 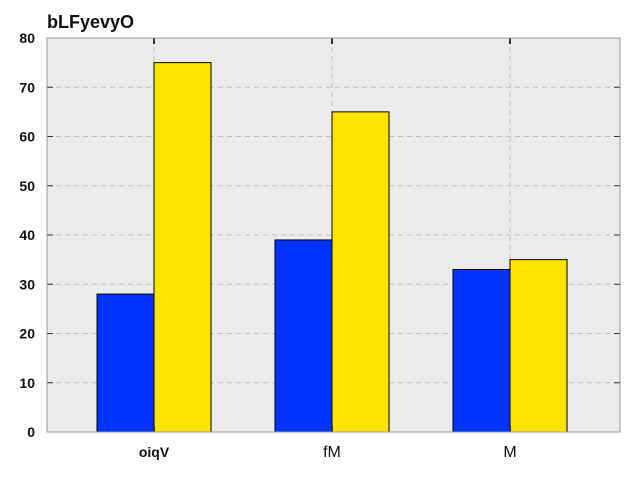 What do you see at coordinates (332, 452) in the screenshot?
I see `x-tick-label: fM` at bounding box center [332, 452].